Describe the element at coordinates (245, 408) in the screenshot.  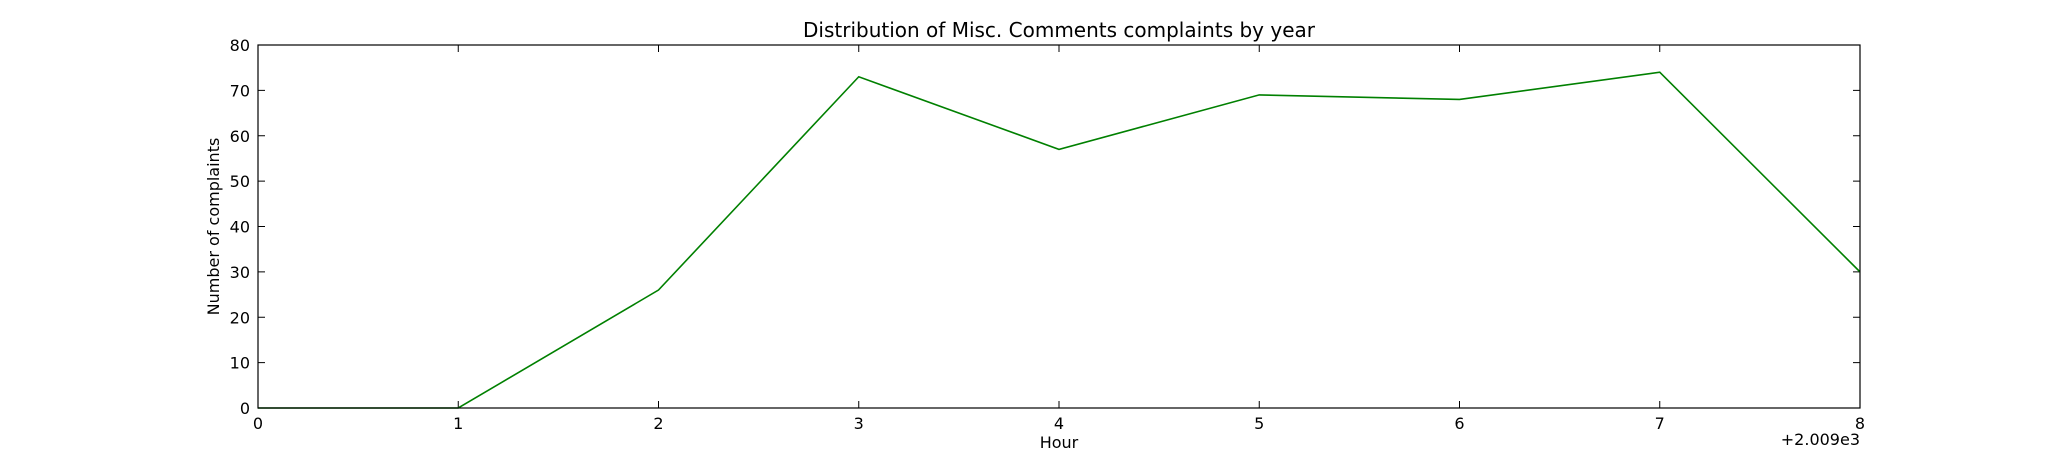
I see `y-tick-label: 0` at that location.